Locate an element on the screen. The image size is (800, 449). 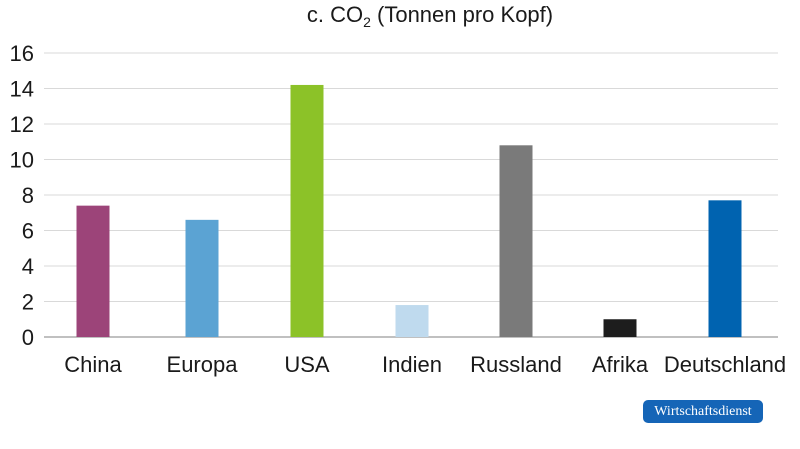
y-tick-label: 0 is located at coordinates (28, 337).